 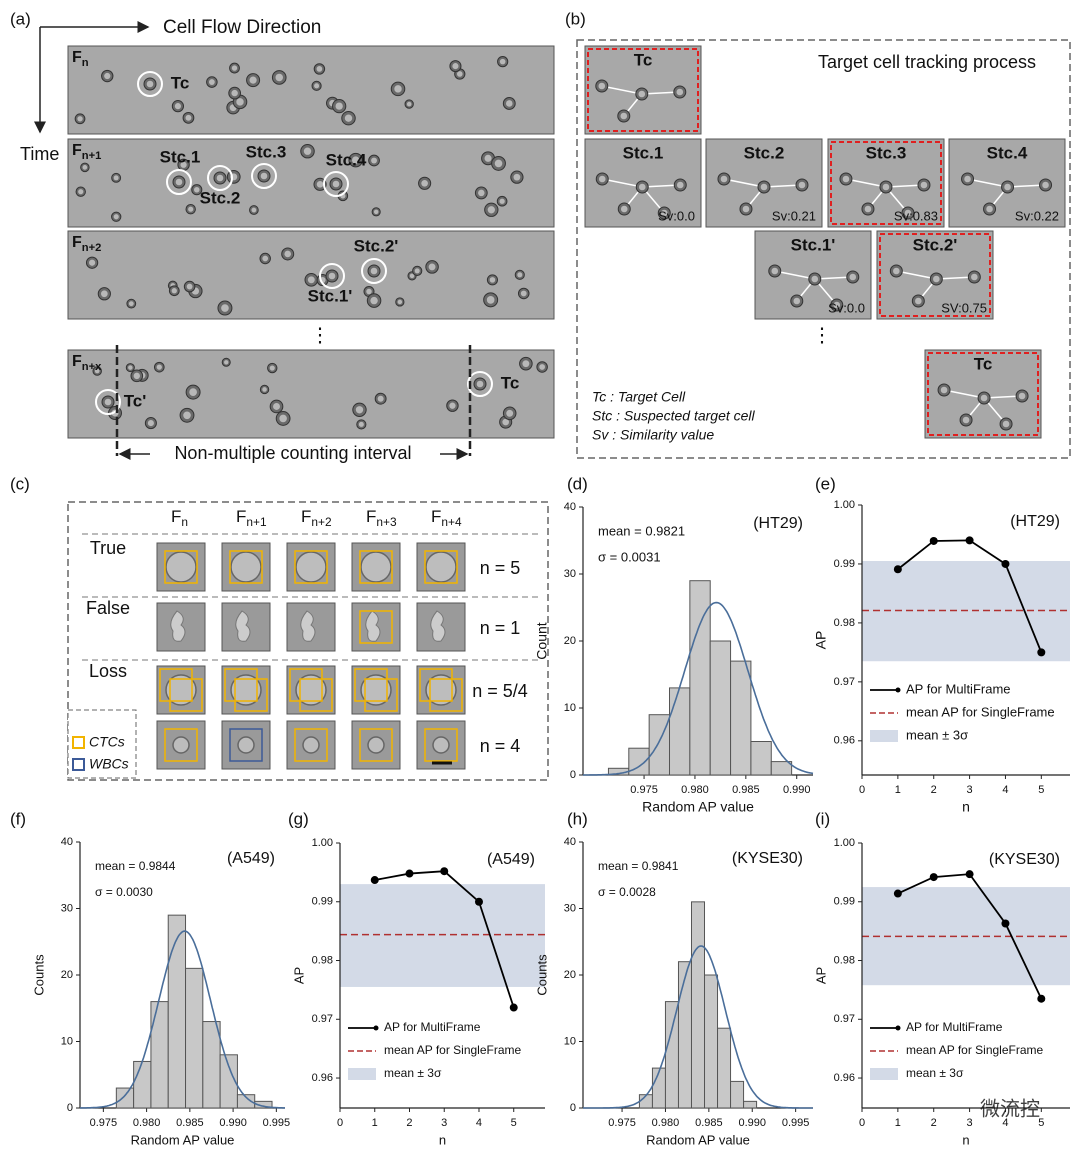 I want to click on ellipsis: ⋮, so click(x=822, y=335).